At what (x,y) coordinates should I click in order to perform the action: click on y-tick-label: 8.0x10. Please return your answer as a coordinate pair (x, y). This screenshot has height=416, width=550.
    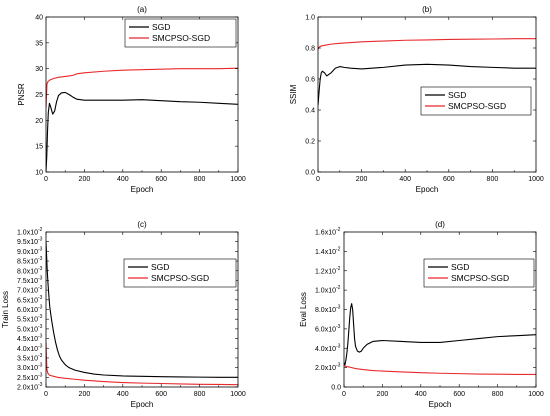
    Looking at the image, I should click on (325, 310).